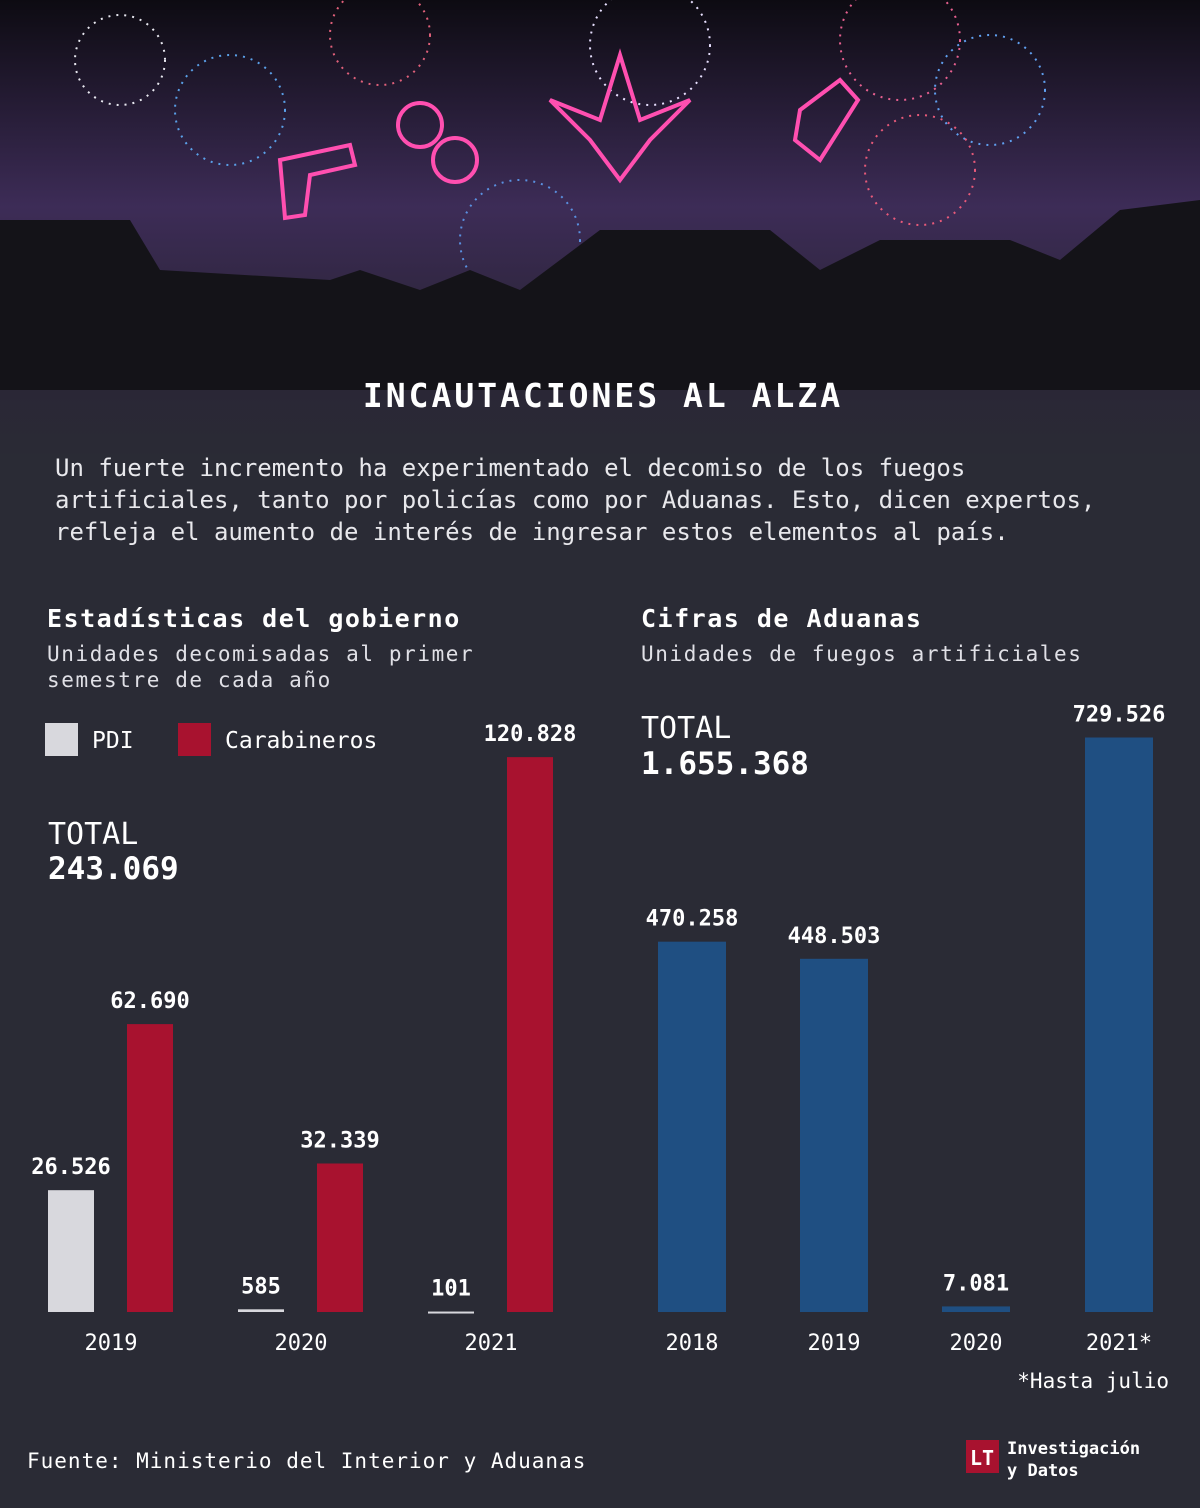 The height and width of the screenshot is (1508, 1200). What do you see at coordinates (1119, 1343) in the screenshot?
I see `x-tick-label: 2021*` at bounding box center [1119, 1343].